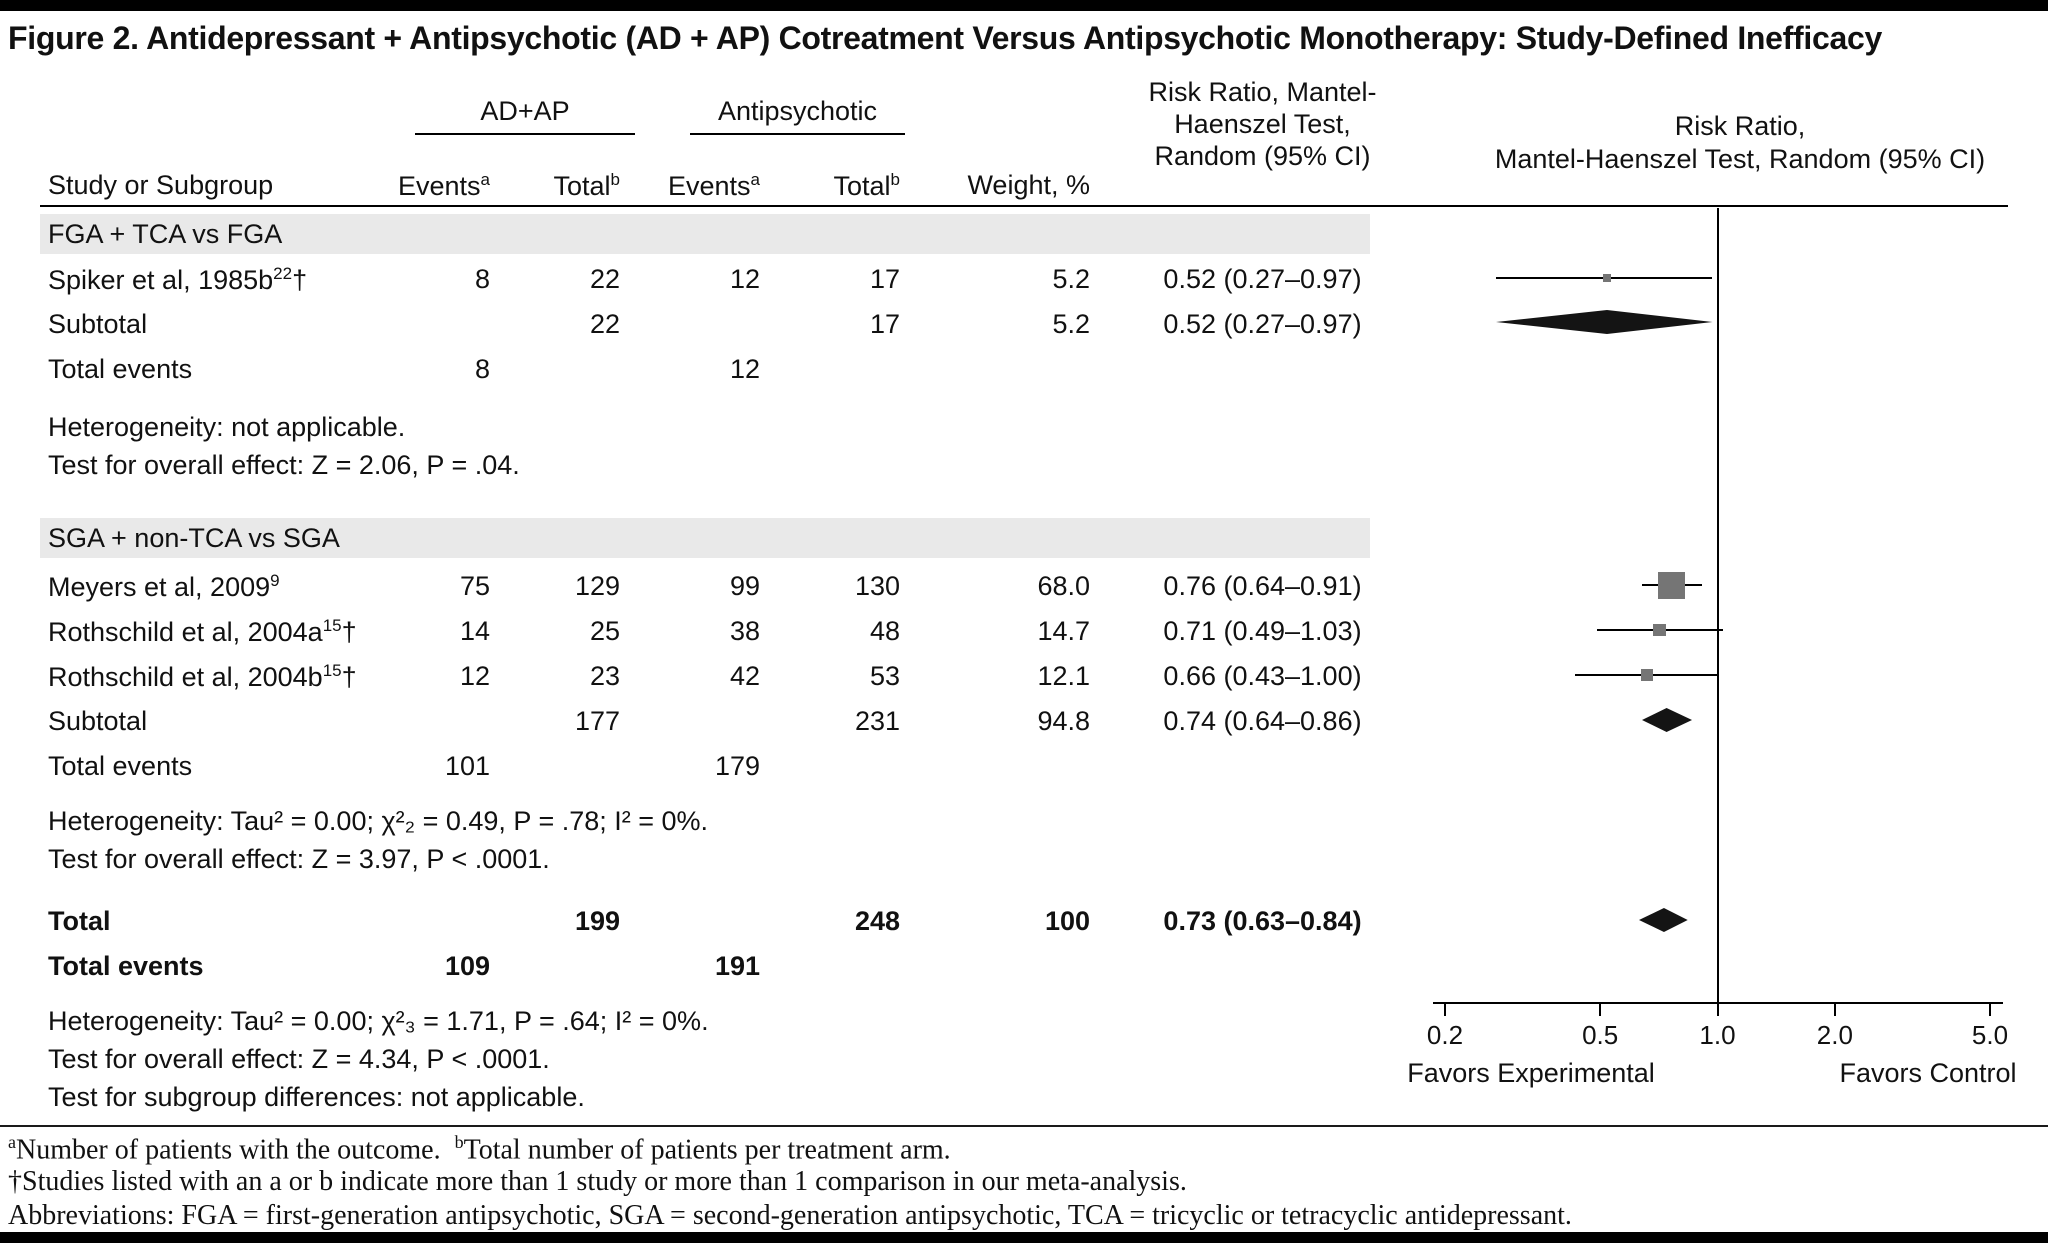 This screenshot has height=1243, width=2048. What do you see at coordinates (1445, 1035) in the screenshot?
I see `axis-tick-label: 0.2` at bounding box center [1445, 1035].